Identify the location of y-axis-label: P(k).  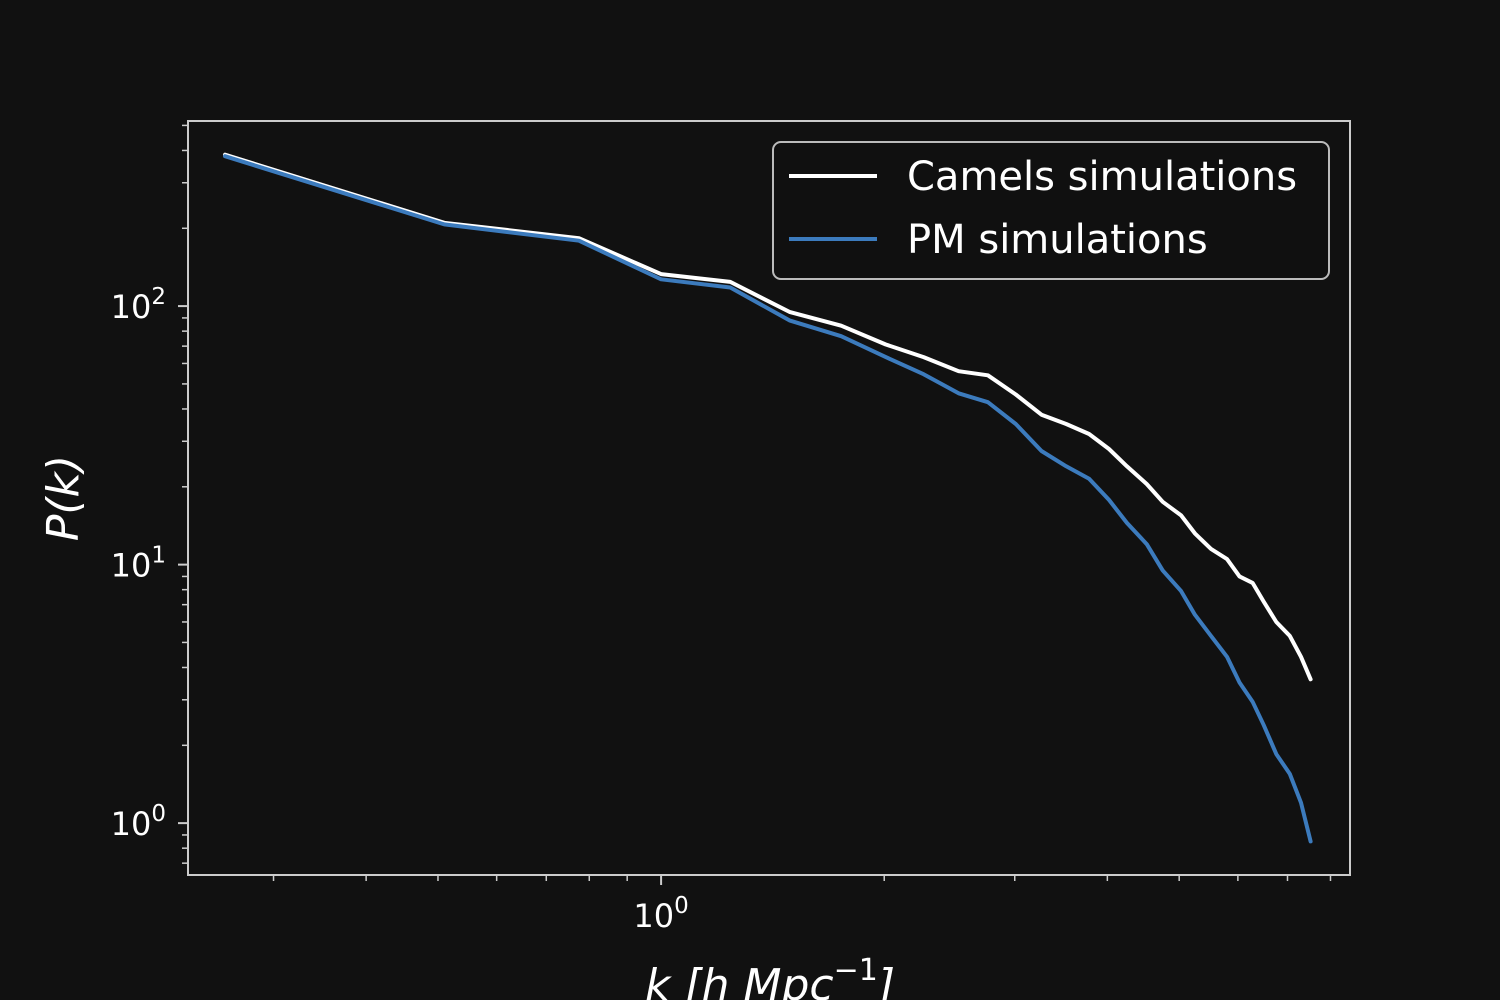
(63, 498).